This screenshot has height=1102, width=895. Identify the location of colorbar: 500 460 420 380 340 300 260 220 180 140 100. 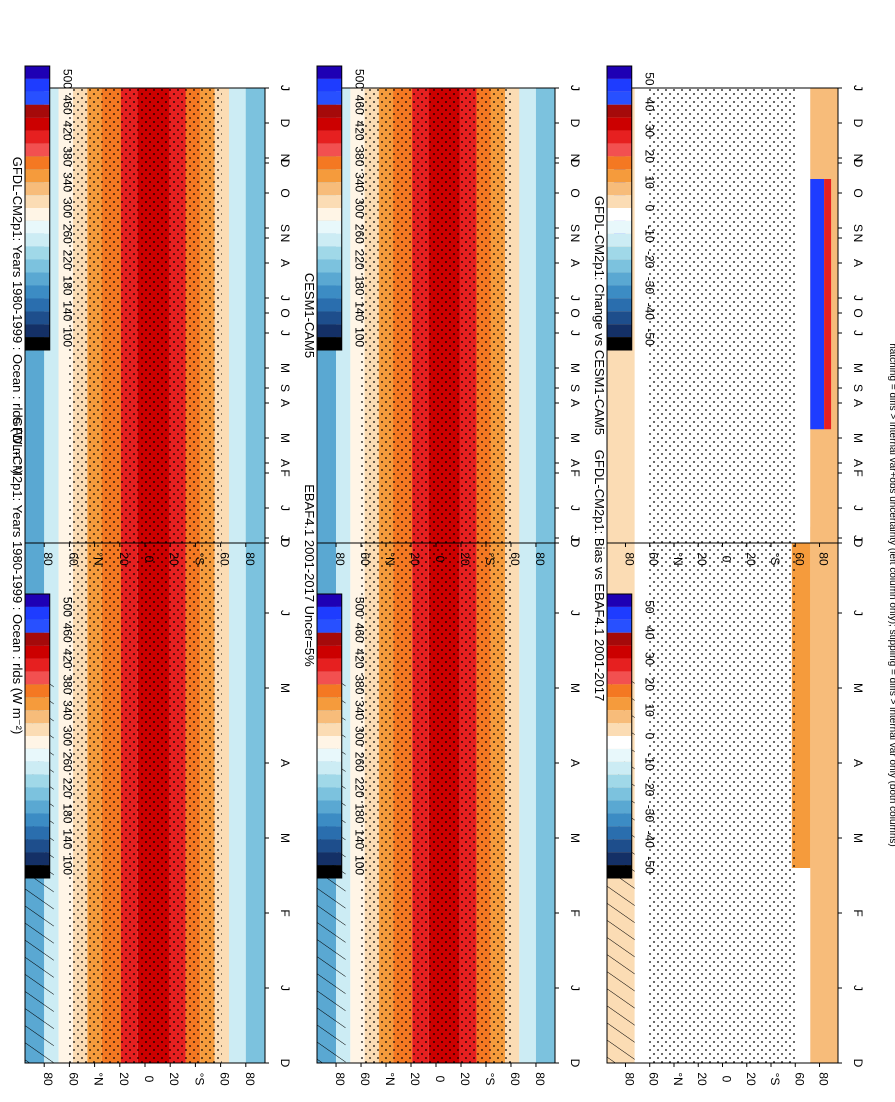
(341, 208).